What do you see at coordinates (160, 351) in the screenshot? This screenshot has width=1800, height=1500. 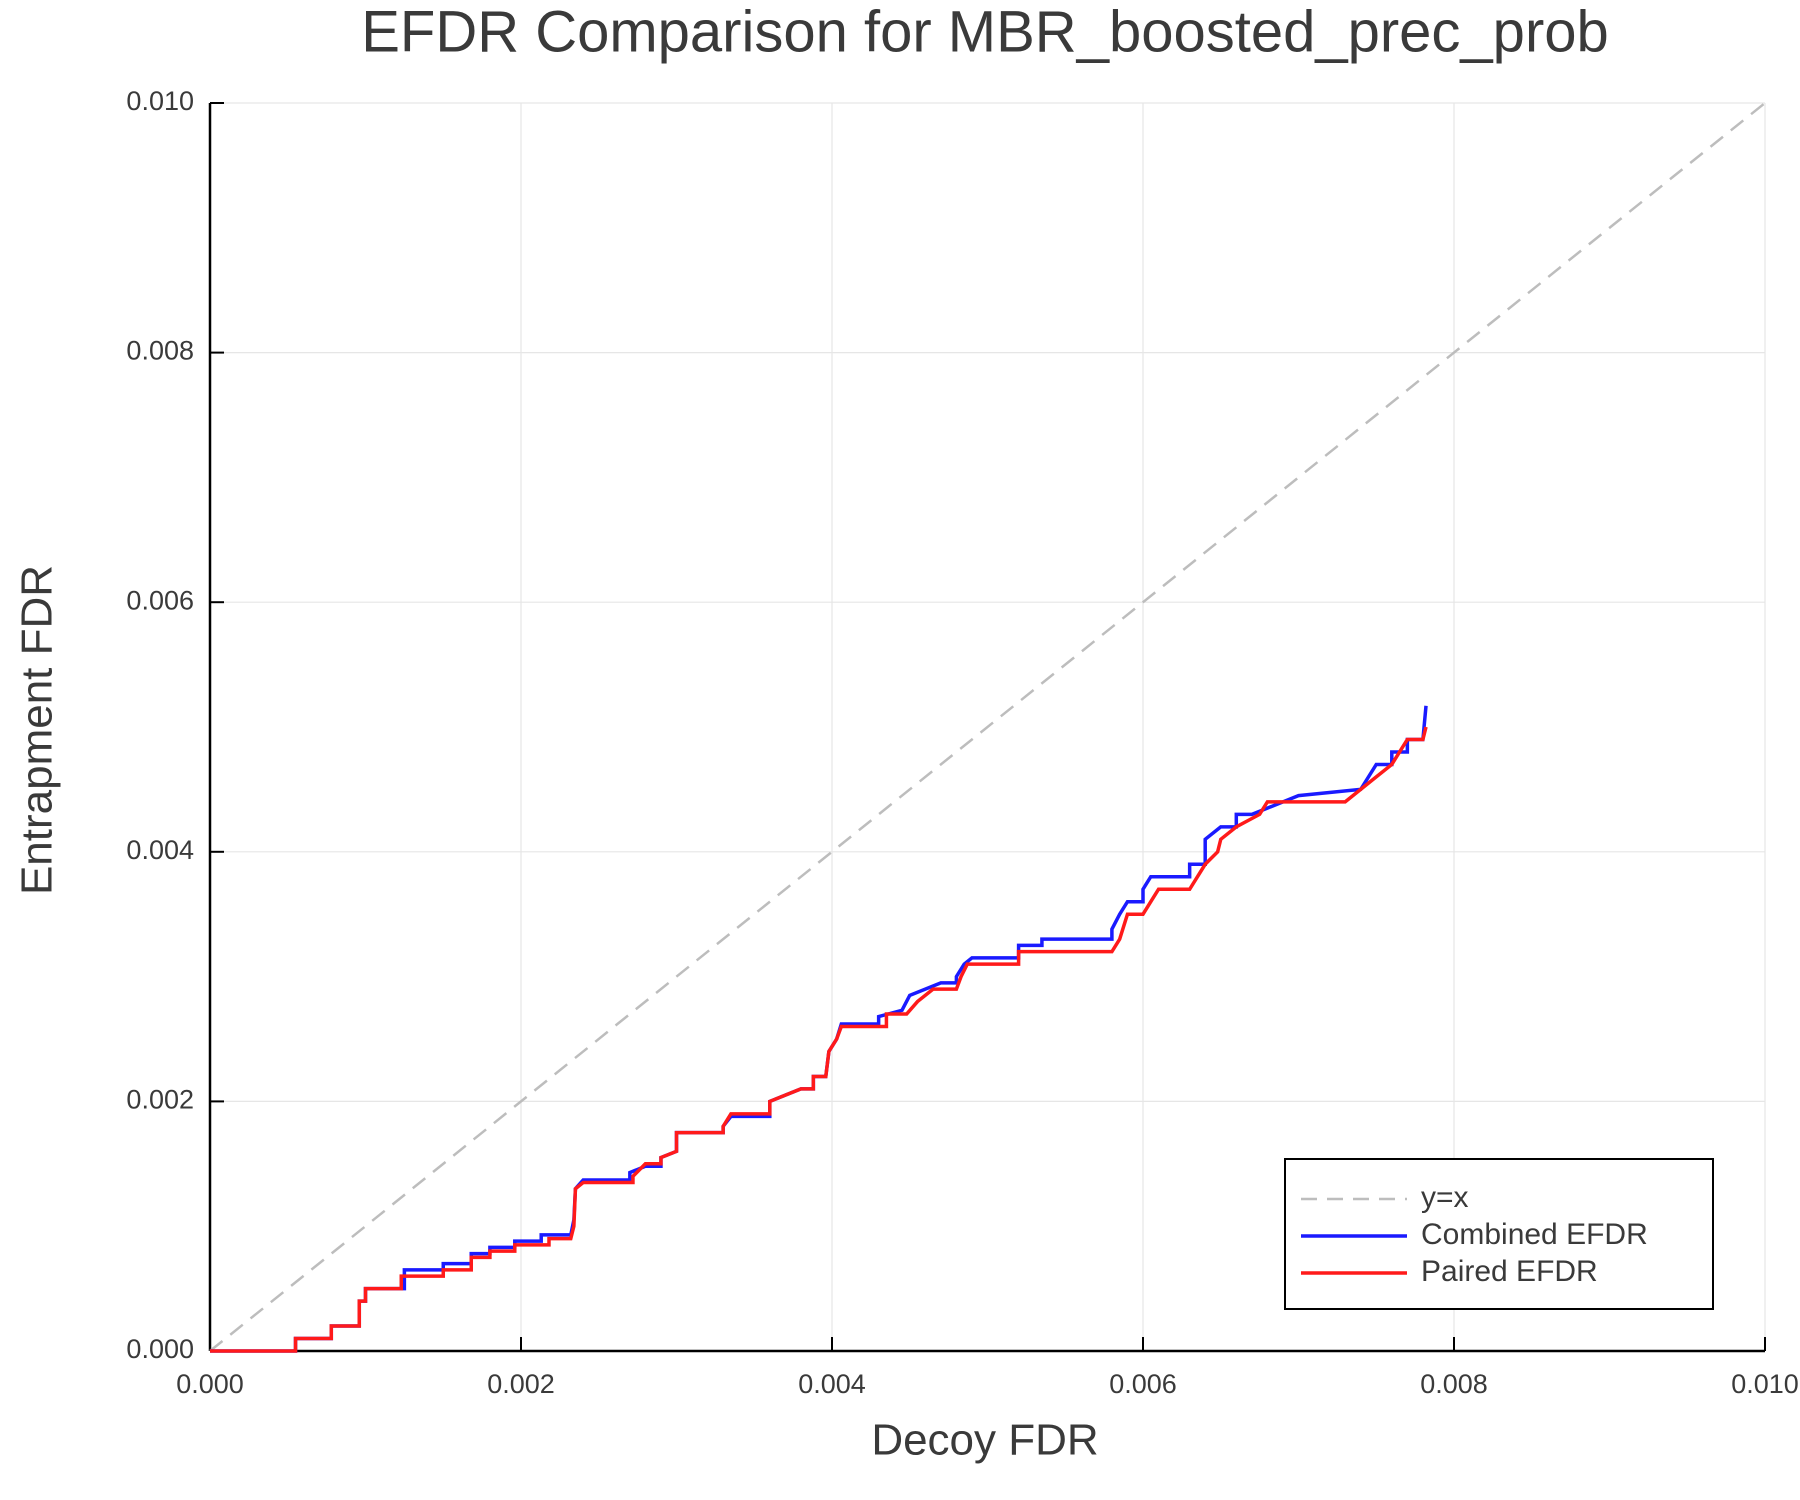 I see `y-tick-label: 0.008` at bounding box center [160, 351].